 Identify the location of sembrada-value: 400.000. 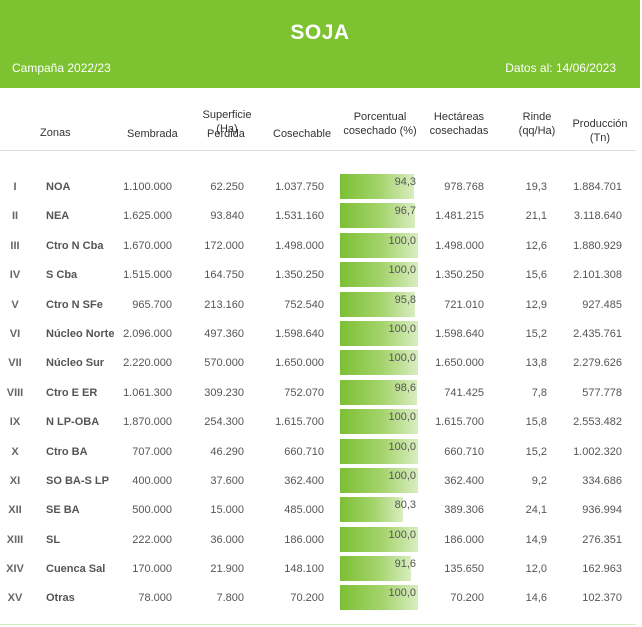
(152, 480).